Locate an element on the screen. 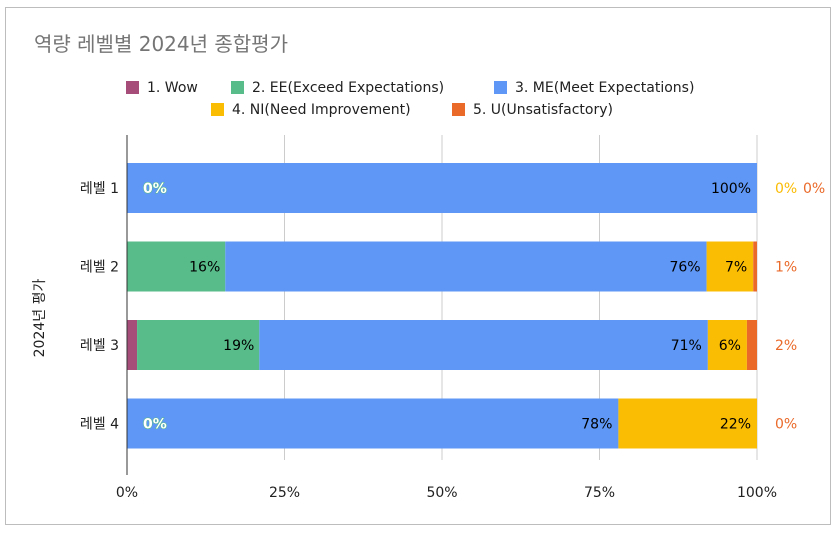  data-label: 1% is located at coordinates (786, 268).